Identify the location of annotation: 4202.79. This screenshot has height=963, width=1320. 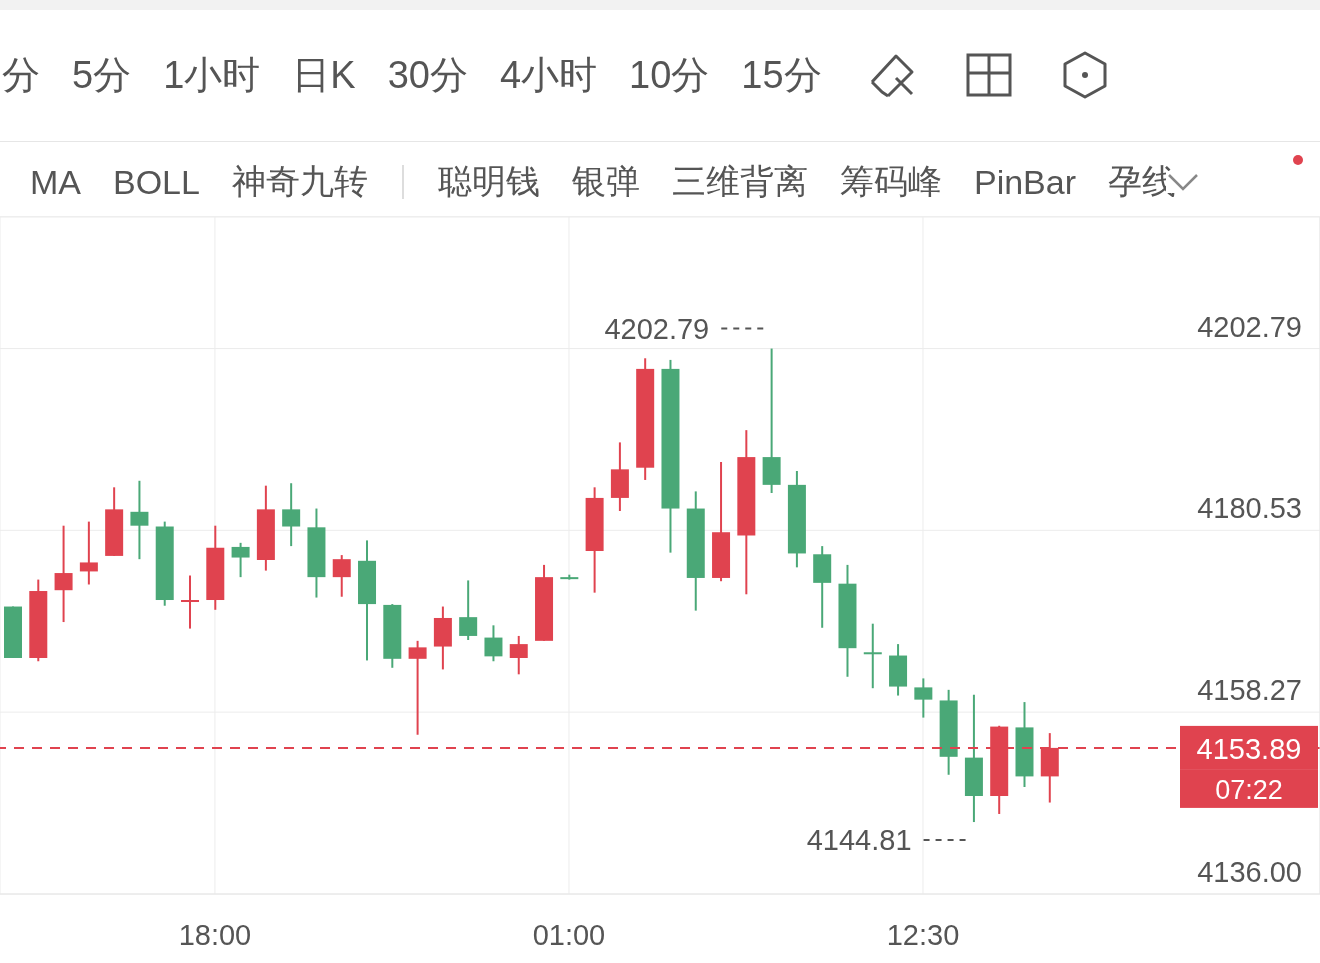
(657, 328).